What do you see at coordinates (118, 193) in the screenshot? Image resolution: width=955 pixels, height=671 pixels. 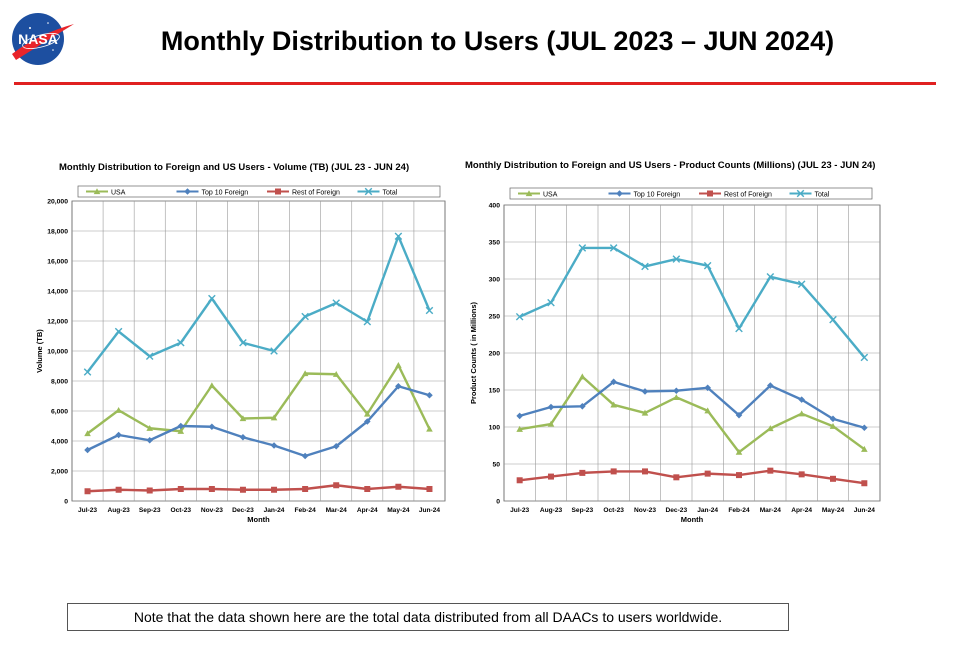 I see `legend-label-0: USA` at bounding box center [118, 193].